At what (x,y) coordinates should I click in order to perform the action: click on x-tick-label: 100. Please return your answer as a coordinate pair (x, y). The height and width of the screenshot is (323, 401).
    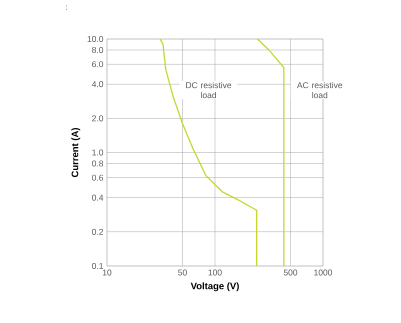
    Looking at the image, I should click on (215, 273).